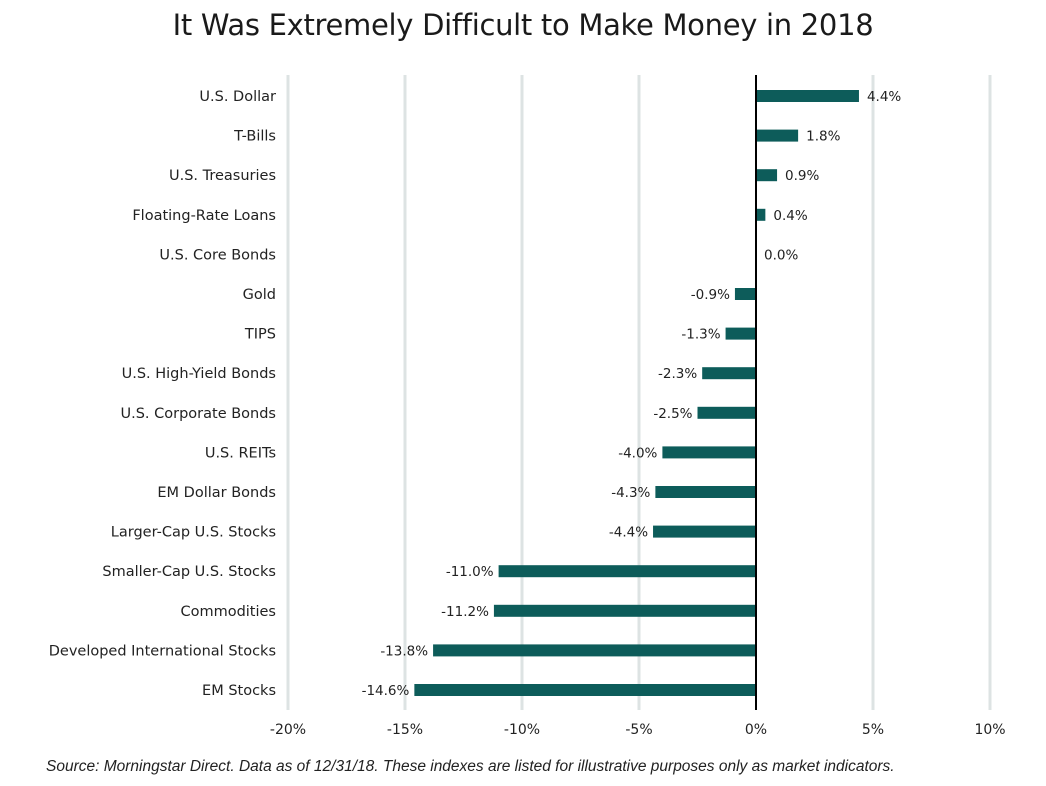  I want to click on data-label: -4.0%, so click(637, 453).